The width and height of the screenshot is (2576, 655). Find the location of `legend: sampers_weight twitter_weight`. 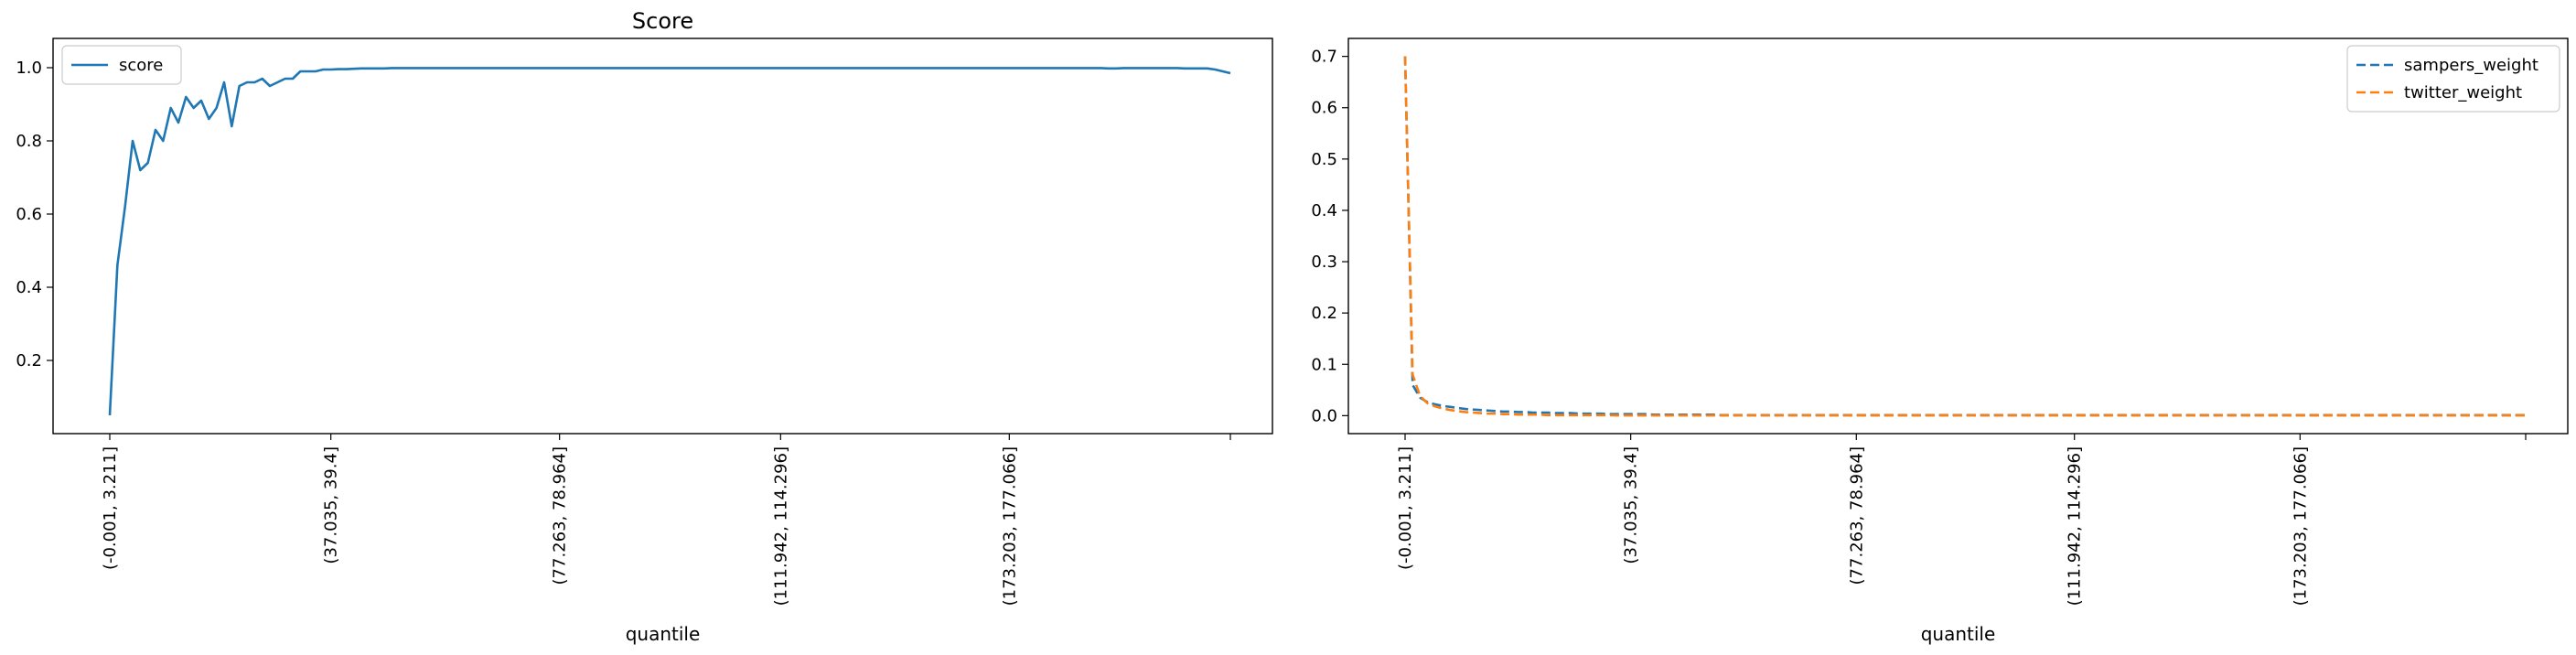

legend: sampers_weight twitter_weight is located at coordinates (2453, 79).